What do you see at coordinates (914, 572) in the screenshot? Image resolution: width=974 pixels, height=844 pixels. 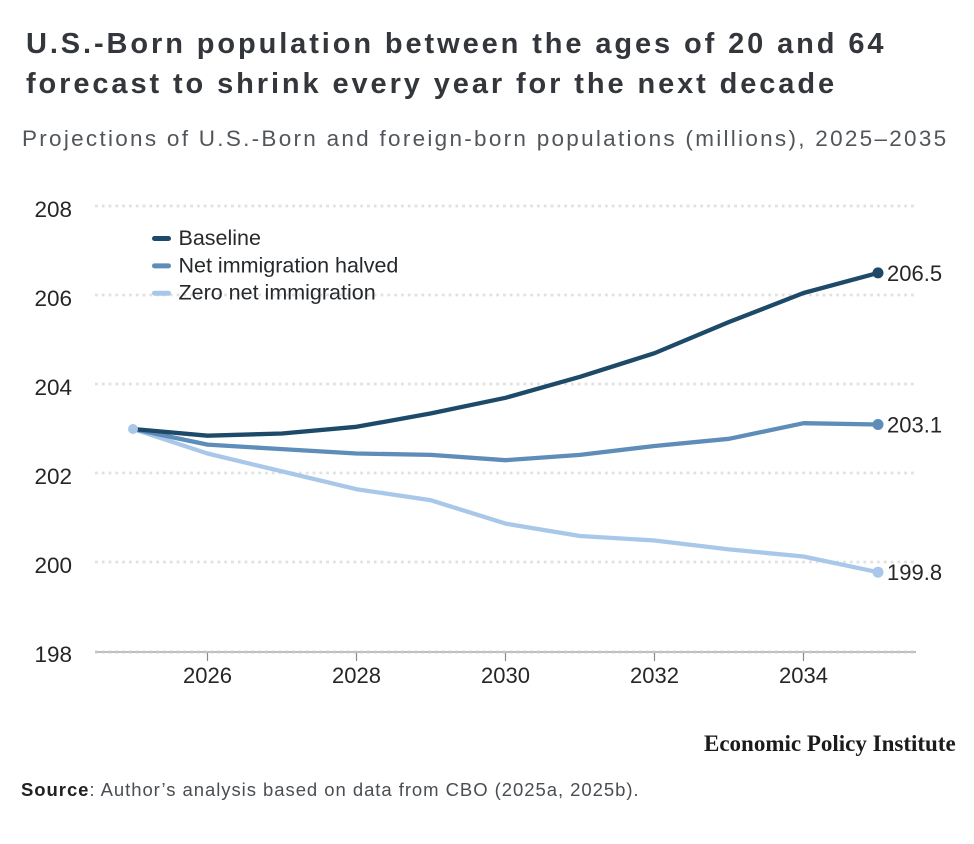 I see `svg-text: 199.8` at bounding box center [914, 572].